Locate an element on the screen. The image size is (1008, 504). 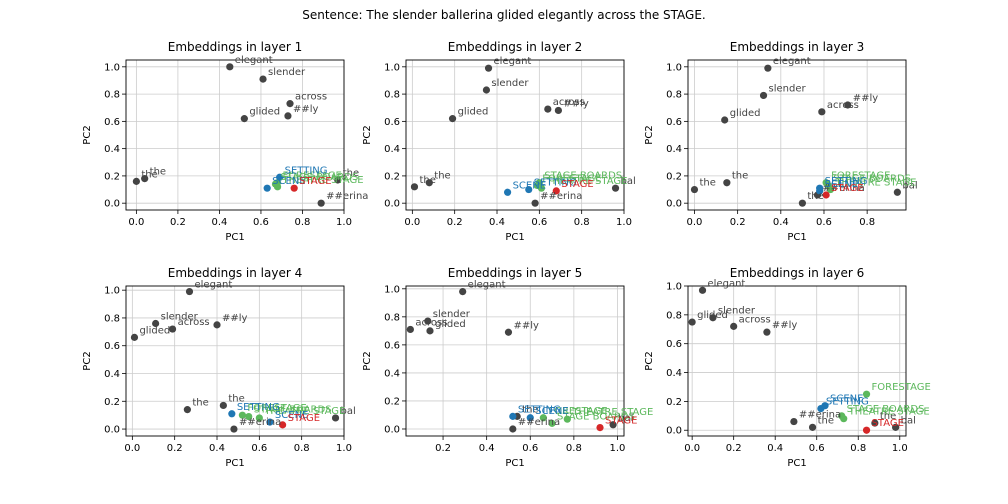
x-tick-label: 1.0 is located at coordinates (618, 448).